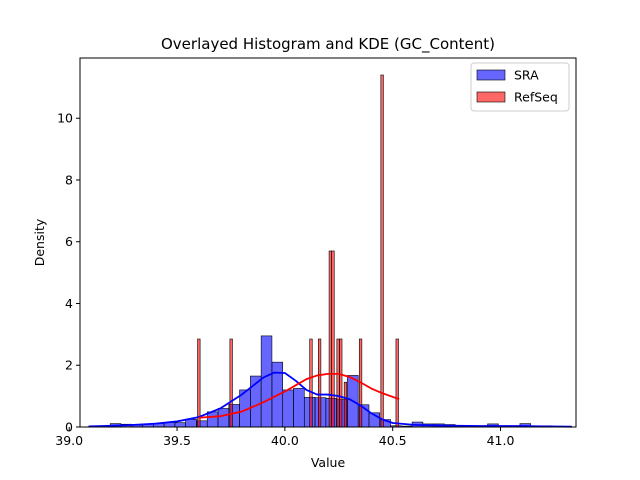 This screenshot has width=640, height=480. Describe the element at coordinates (520, 87) in the screenshot. I see `legend: SRA RefSeq` at that location.